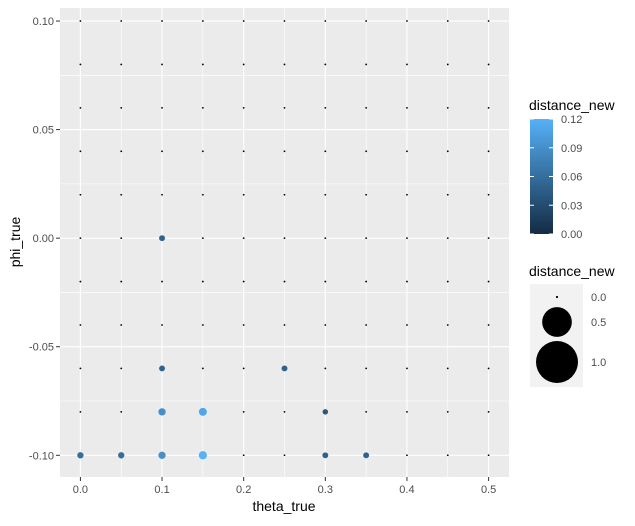 Image resolution: width=635 pixels, height=526 pixels. What do you see at coordinates (325, 490) in the screenshot?
I see `x-tick-label: 0.3` at bounding box center [325, 490].